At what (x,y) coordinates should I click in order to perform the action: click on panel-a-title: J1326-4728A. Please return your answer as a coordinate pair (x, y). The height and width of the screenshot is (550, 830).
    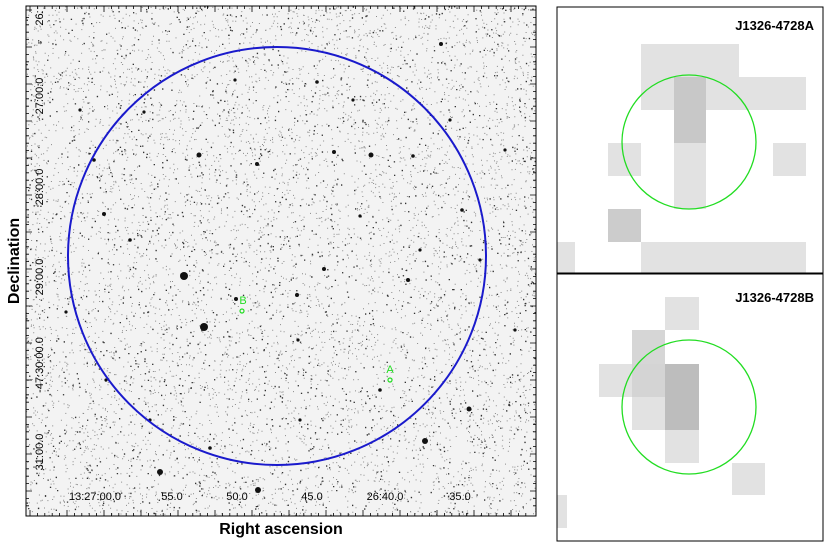
    Looking at the image, I should click on (774, 25).